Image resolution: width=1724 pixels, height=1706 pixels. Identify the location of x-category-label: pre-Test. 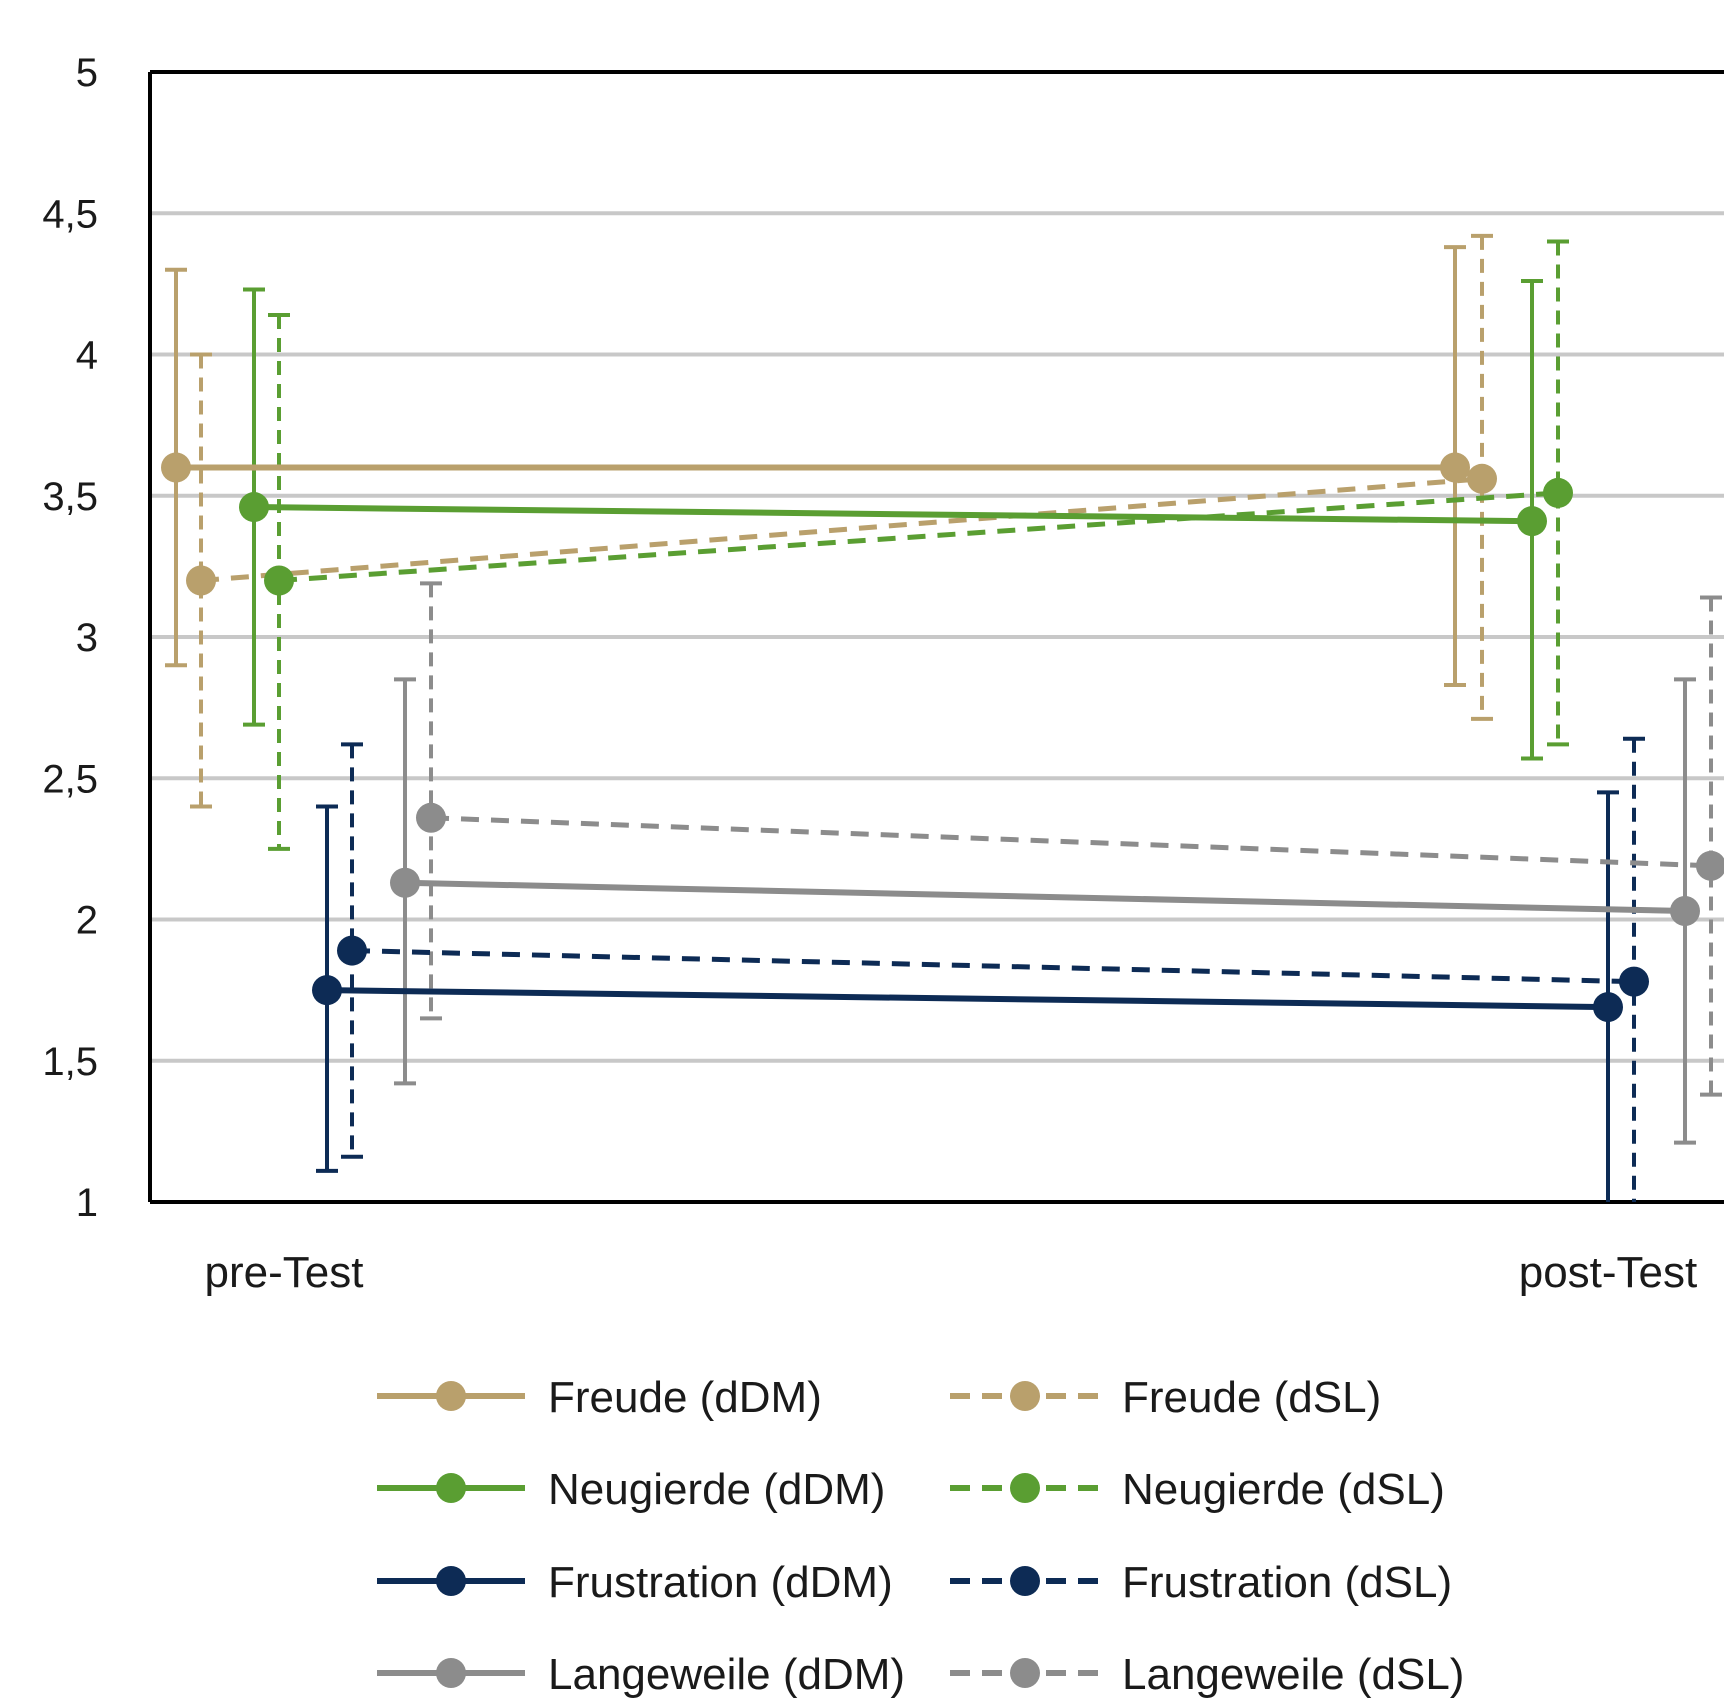
(284, 1272).